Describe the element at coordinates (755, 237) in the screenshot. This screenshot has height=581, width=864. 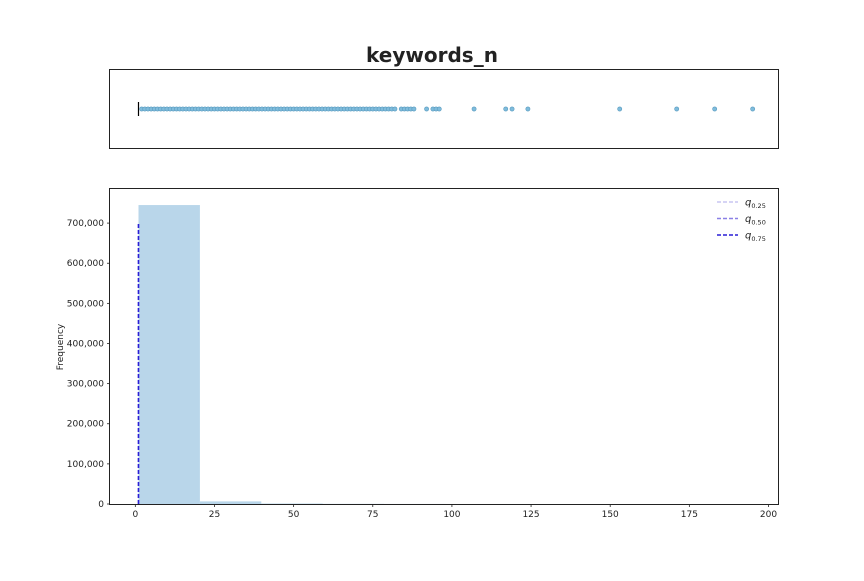
I see `legend-label: q0.75` at that location.